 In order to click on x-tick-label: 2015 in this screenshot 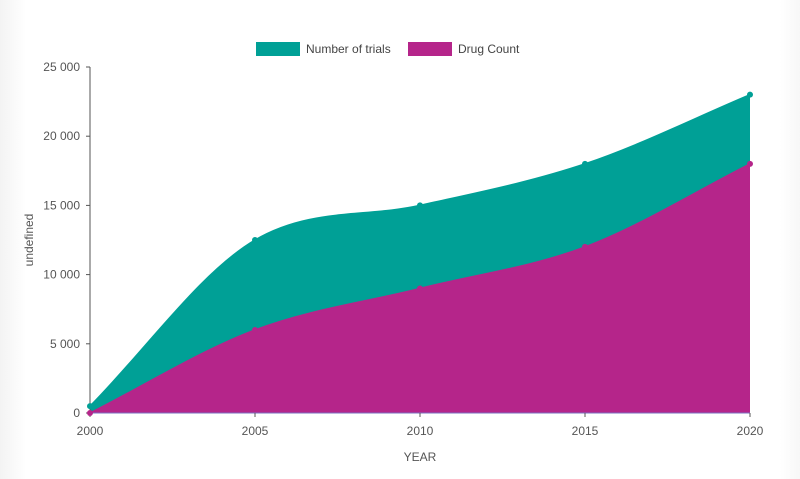, I will do `click(585, 431)`.